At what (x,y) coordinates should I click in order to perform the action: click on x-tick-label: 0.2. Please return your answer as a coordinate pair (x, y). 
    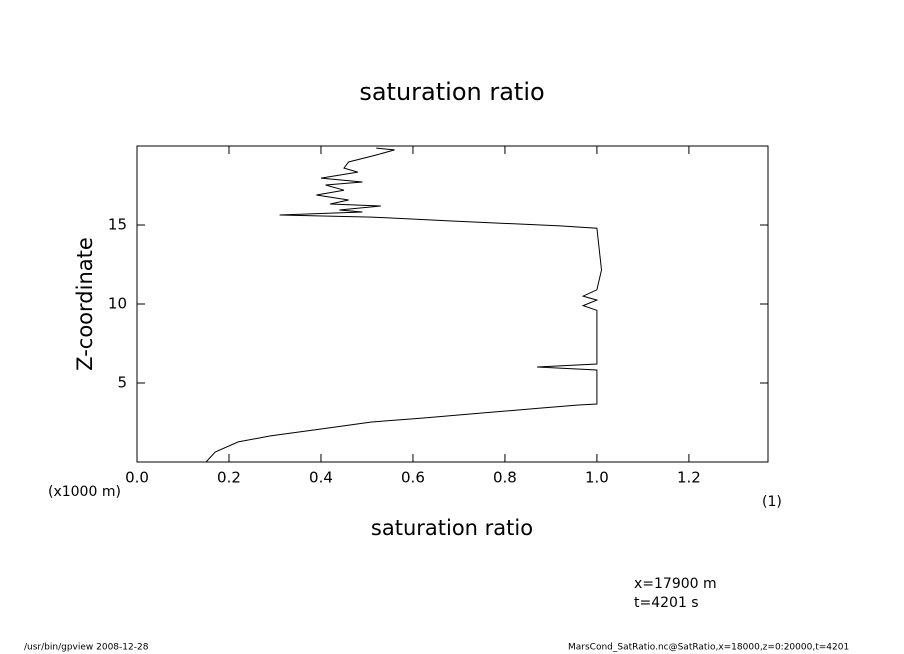
    Looking at the image, I should click on (229, 478).